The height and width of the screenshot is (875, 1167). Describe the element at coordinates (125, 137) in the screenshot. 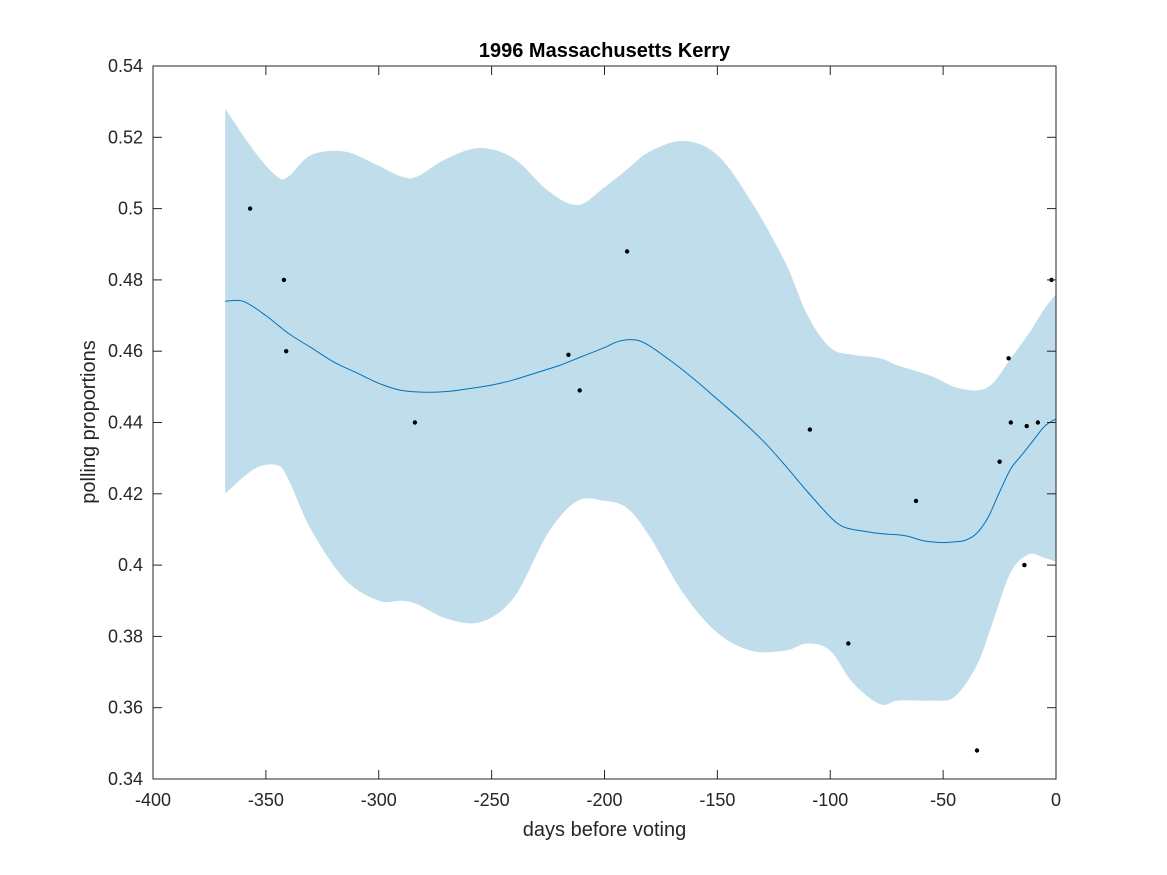

I see `y-tick-label: 0.52` at that location.